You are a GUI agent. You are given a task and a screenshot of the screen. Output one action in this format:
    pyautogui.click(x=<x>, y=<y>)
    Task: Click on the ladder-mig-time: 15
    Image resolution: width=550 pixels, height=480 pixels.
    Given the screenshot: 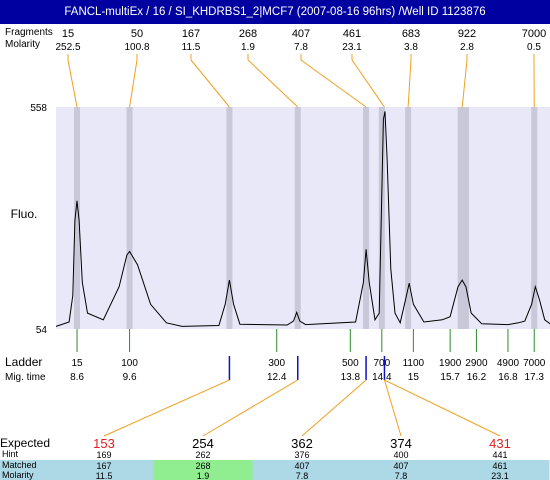 What is the action you would take?
    pyautogui.click(x=414, y=377)
    